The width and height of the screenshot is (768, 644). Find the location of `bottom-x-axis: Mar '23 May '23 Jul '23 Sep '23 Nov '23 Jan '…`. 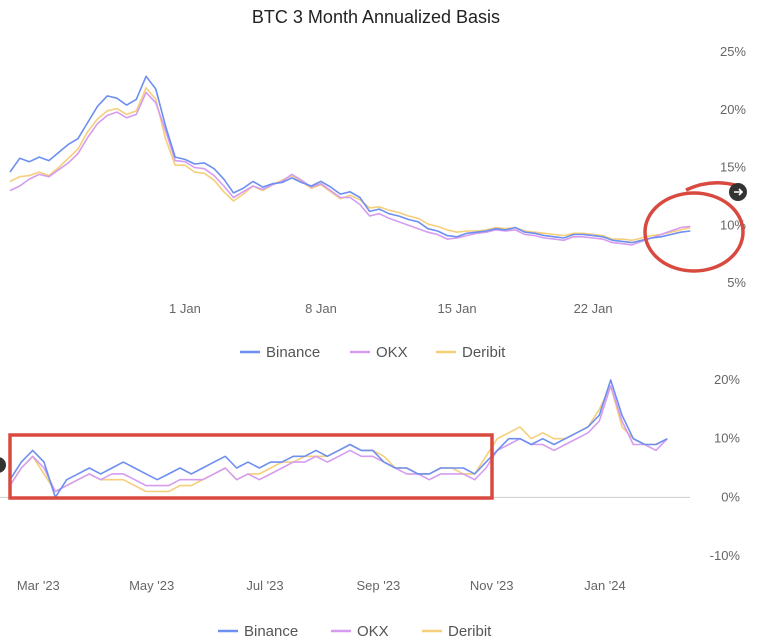

bottom-x-axis: Mar '23 May '23 Jul '23 Sep '23 Nov '23 Jan '… is located at coordinates (321, 585).